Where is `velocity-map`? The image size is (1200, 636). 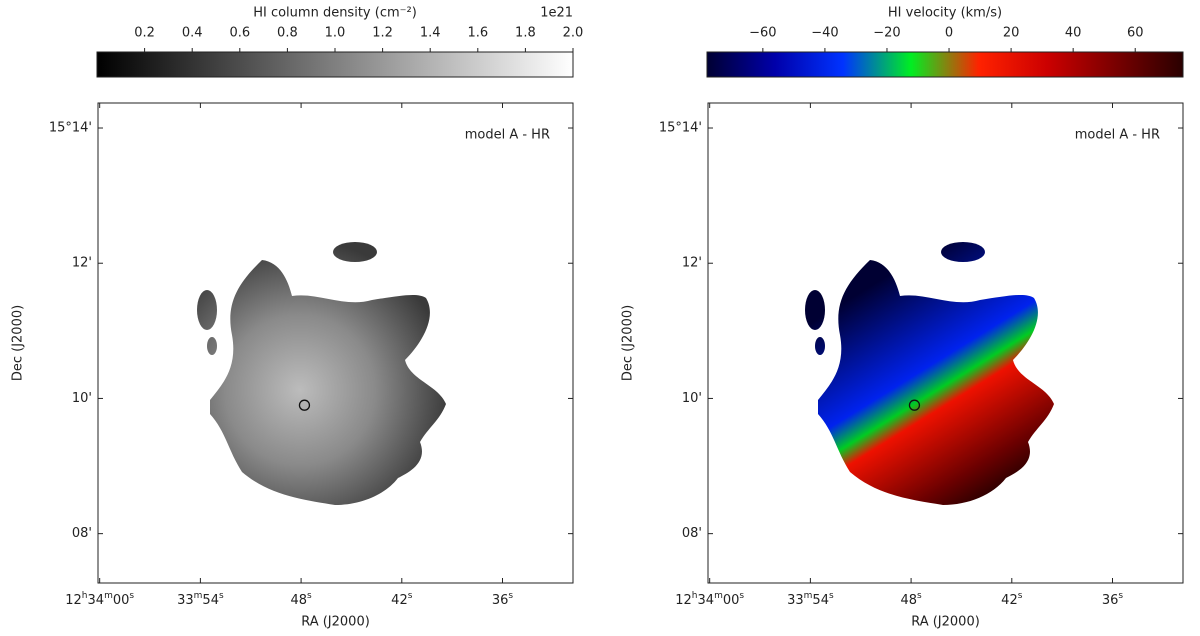
velocity-map is located at coordinates (929, 373).